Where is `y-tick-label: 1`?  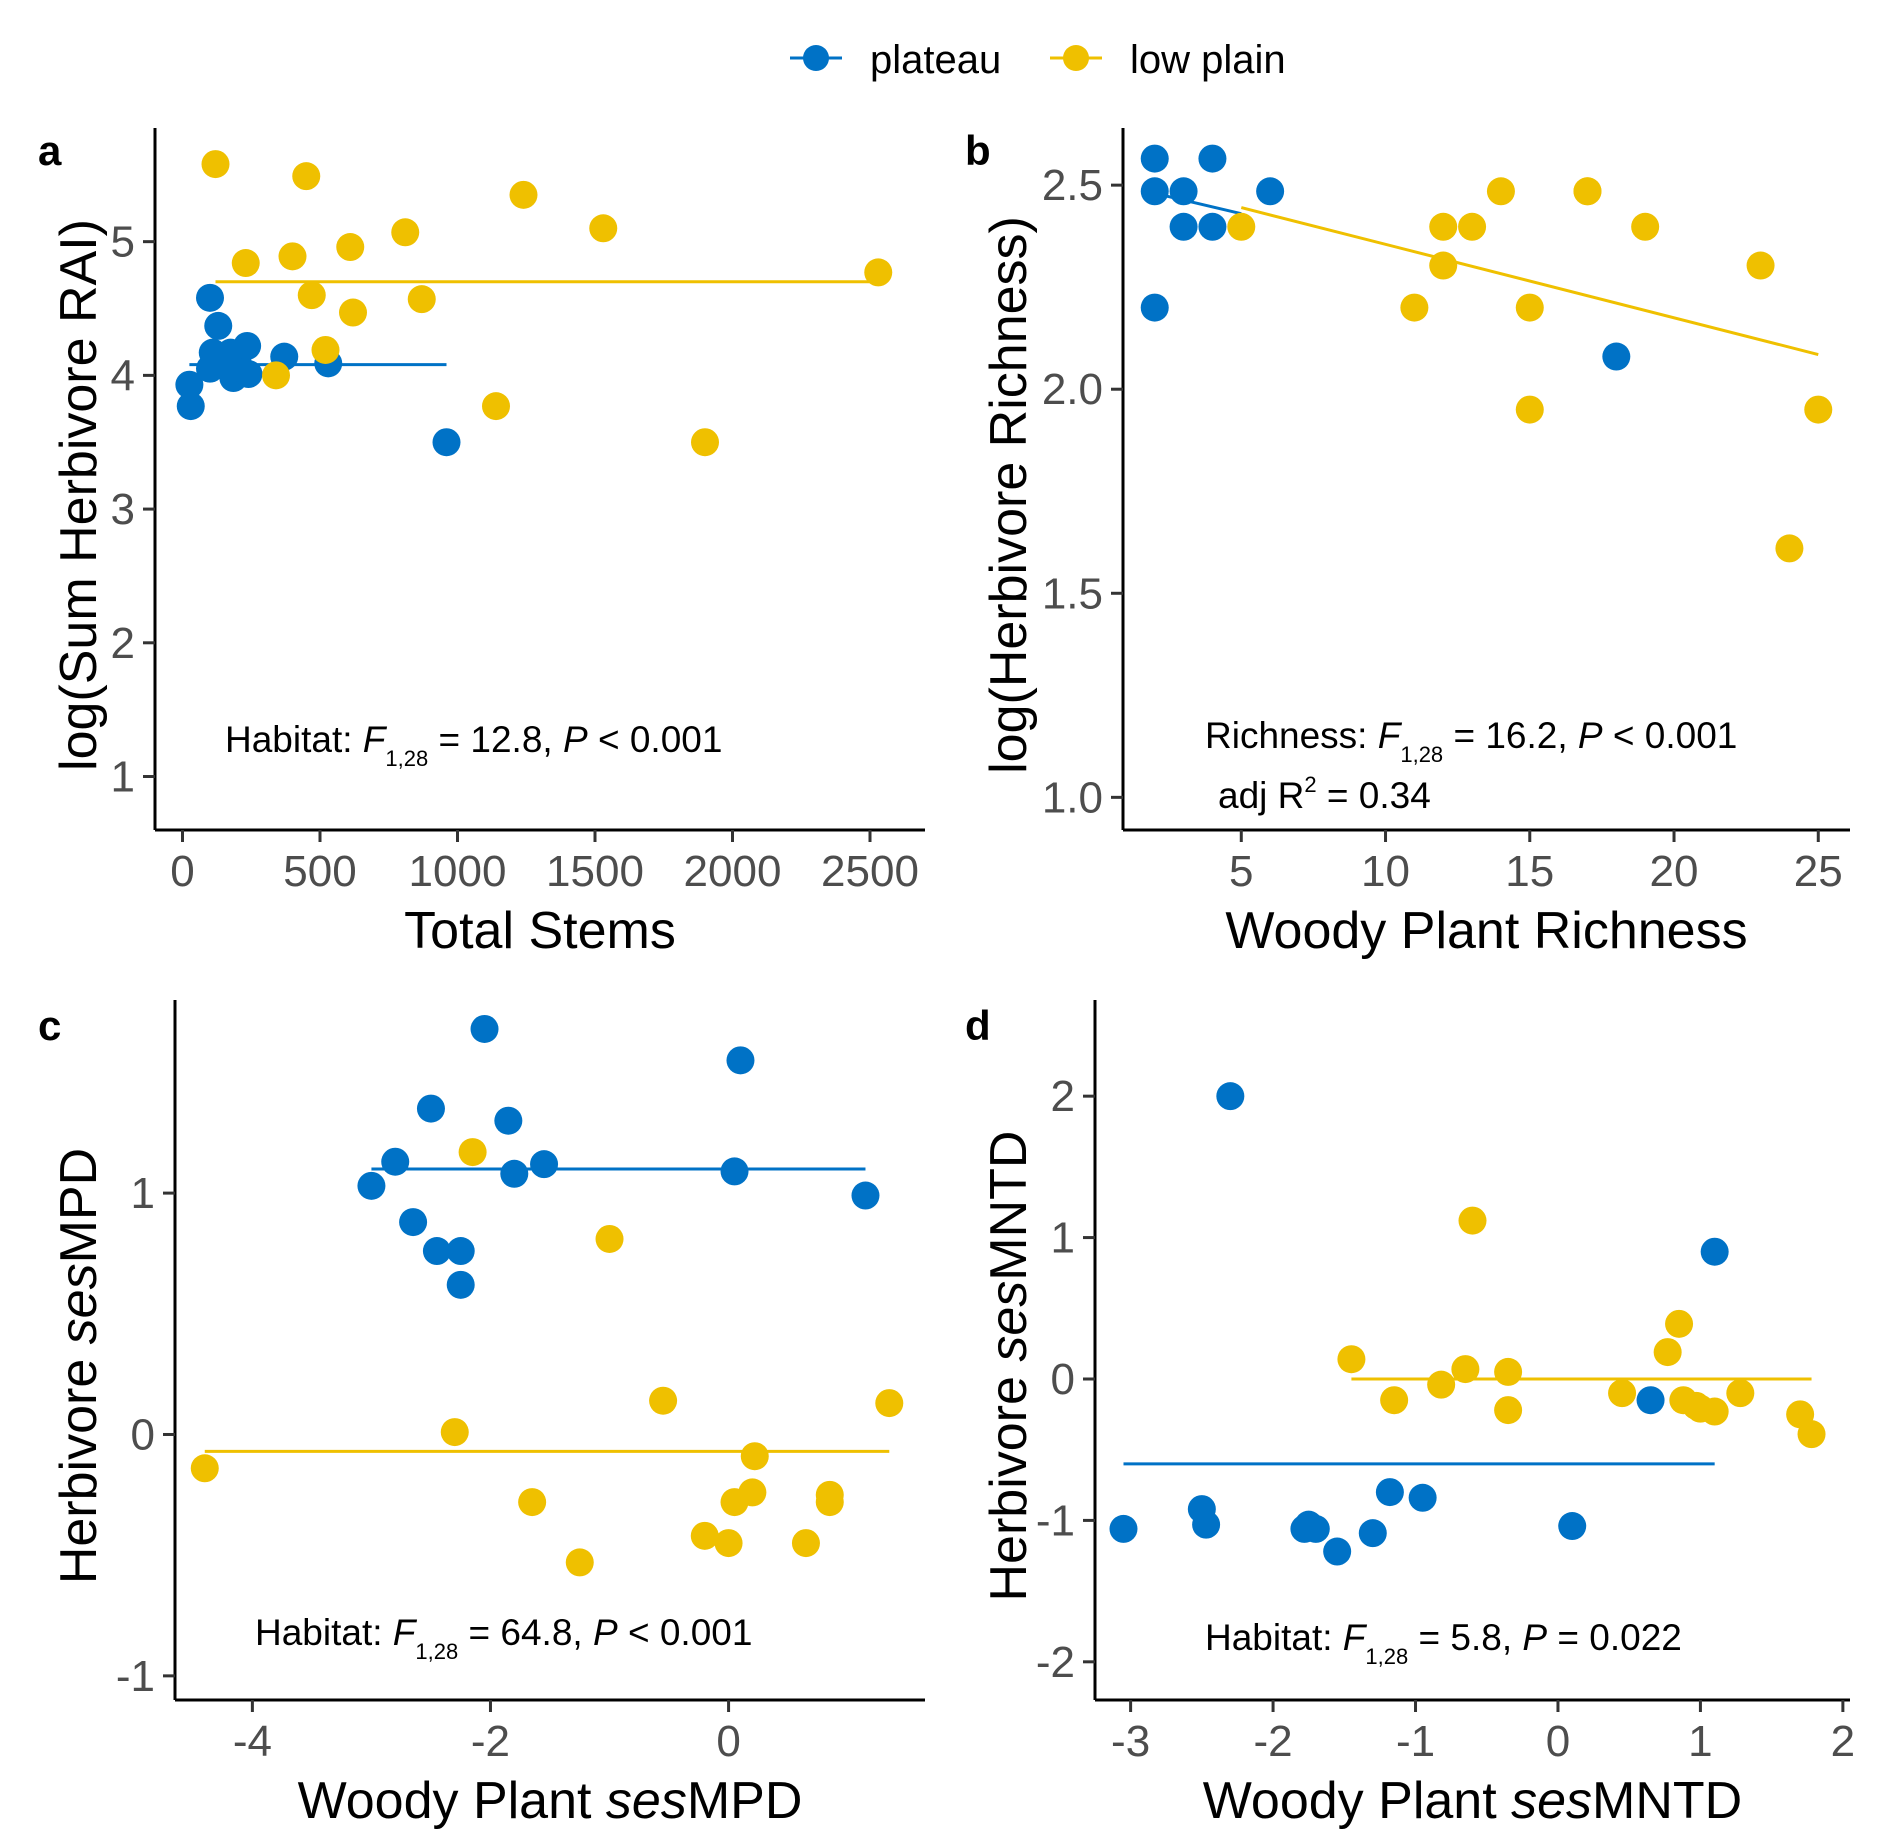
y-tick-label: 1 is located at coordinates (1063, 1238).